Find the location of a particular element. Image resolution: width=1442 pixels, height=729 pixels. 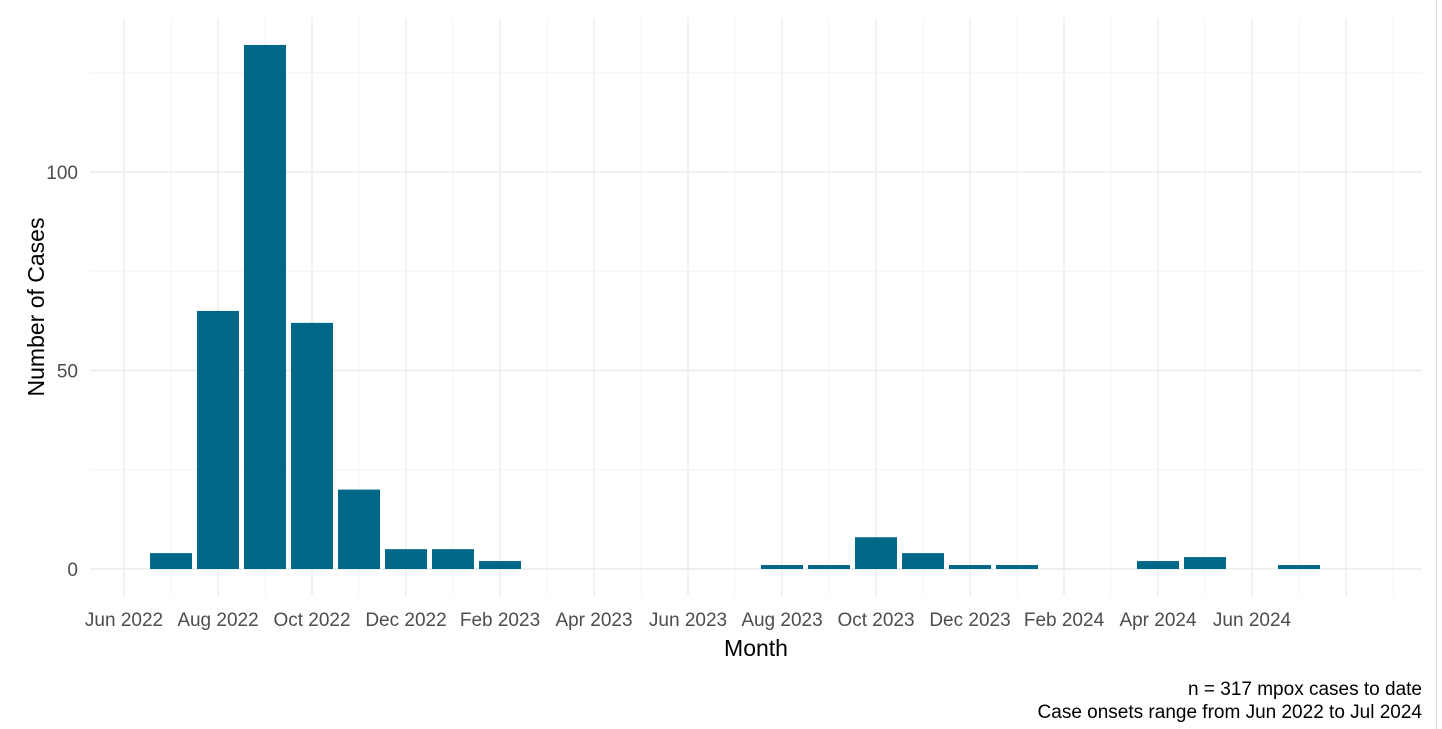

bar-dec-2023 is located at coordinates (970, 567).